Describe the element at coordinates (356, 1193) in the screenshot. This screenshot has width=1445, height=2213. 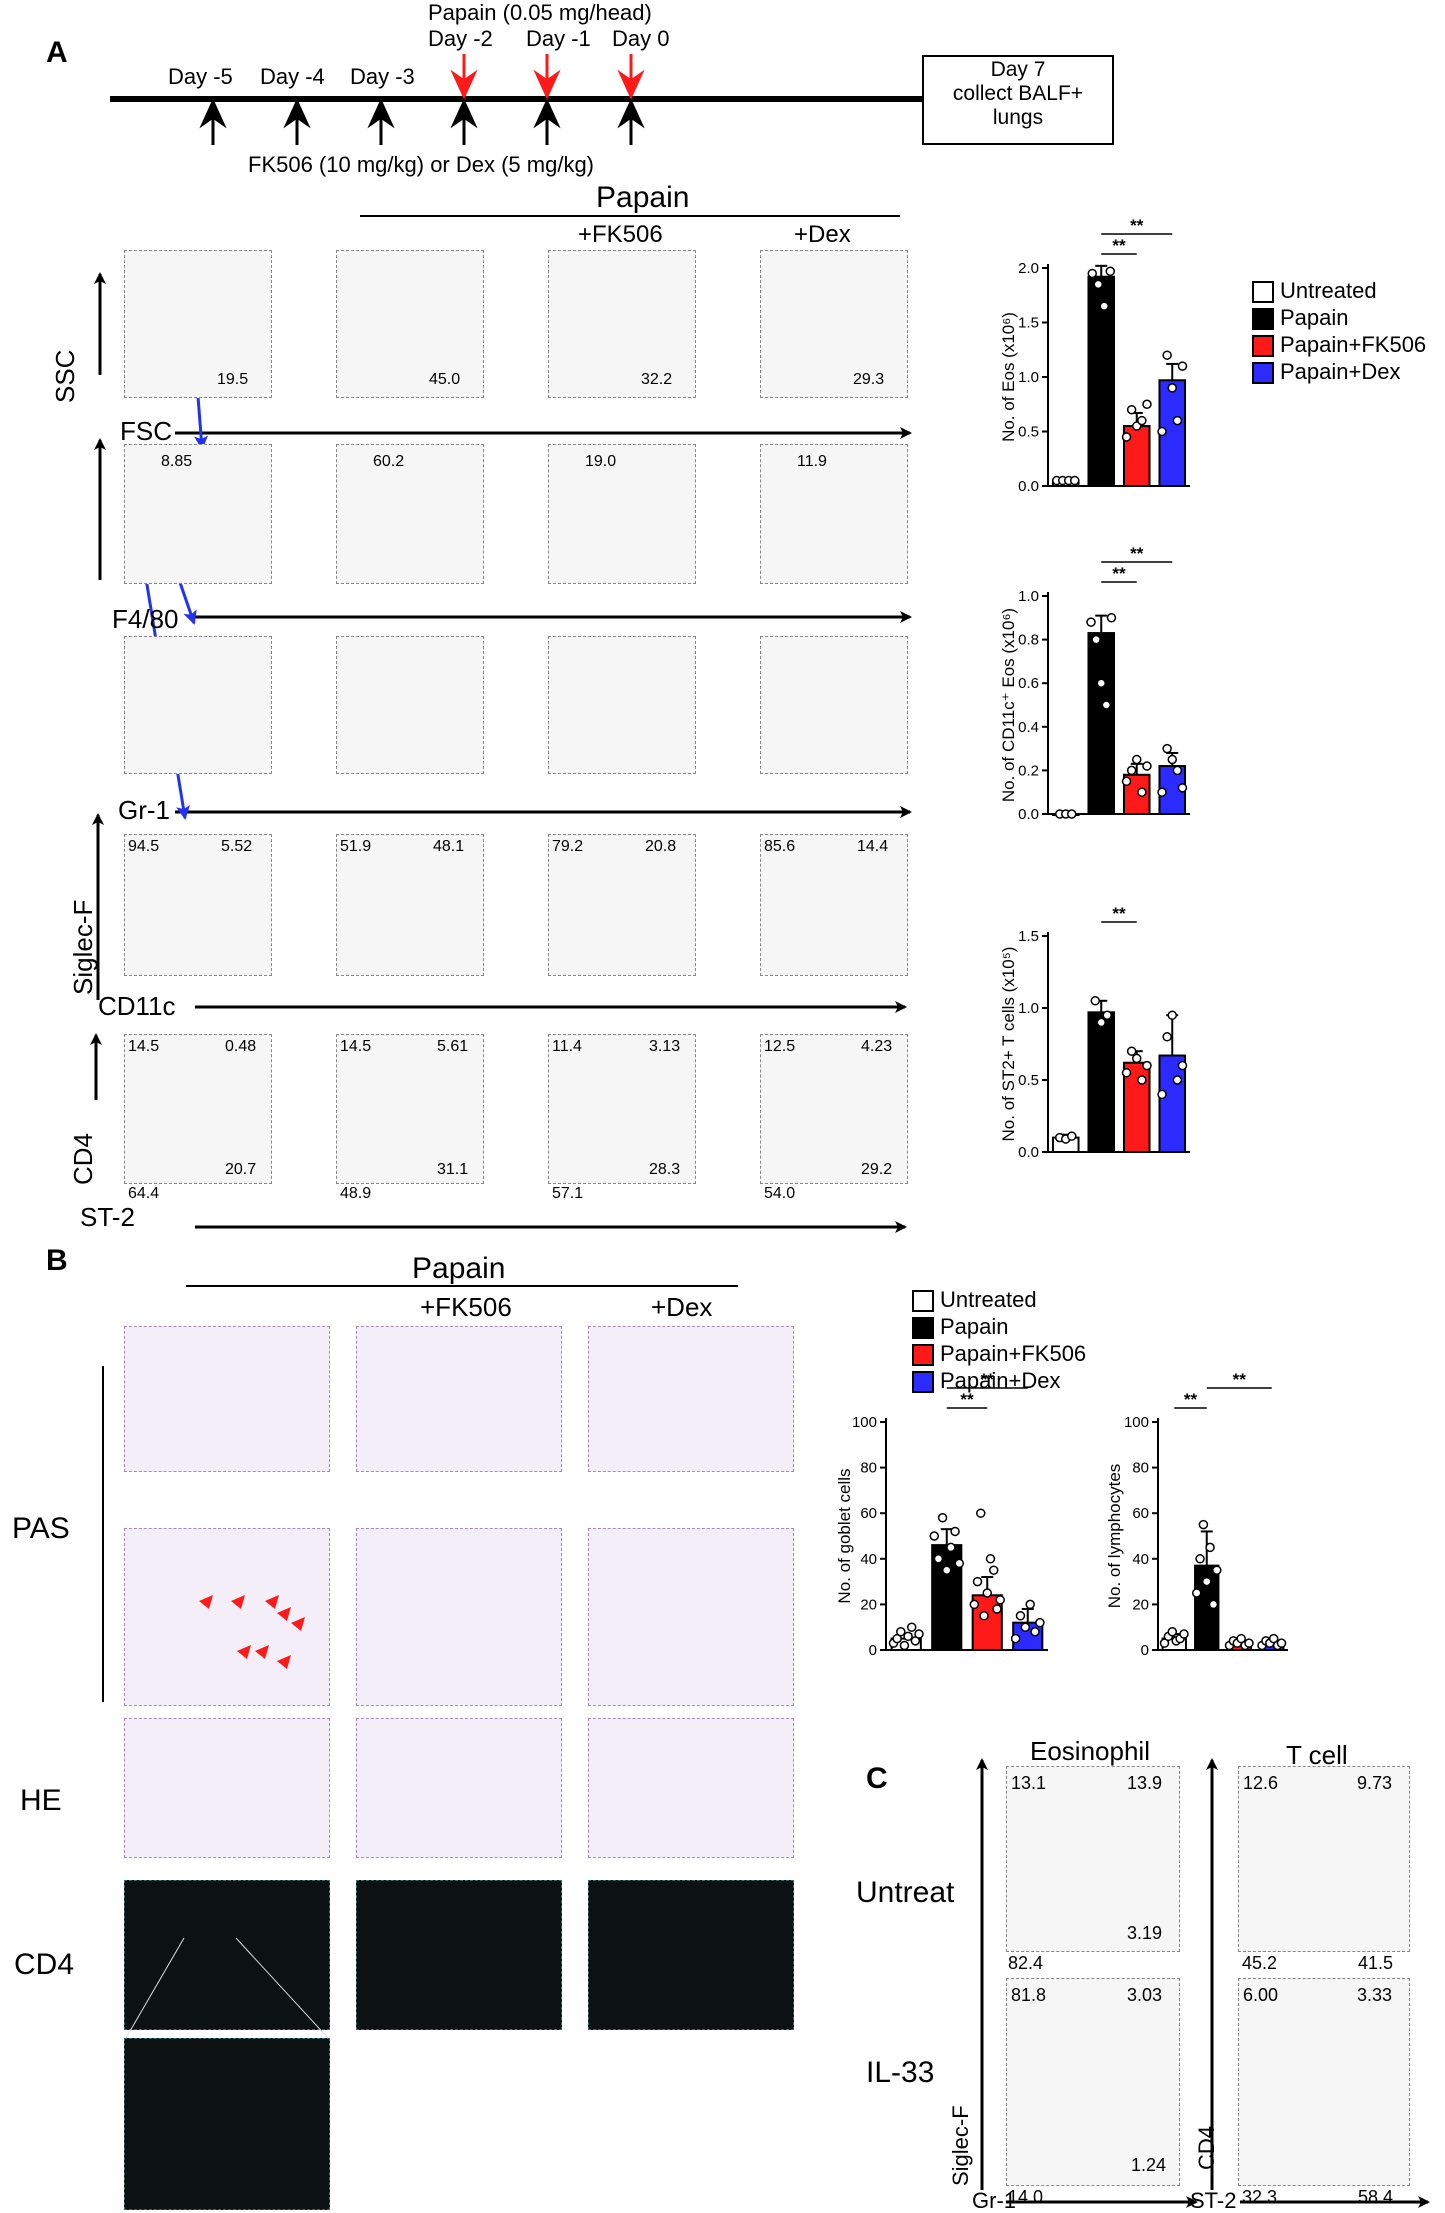
I see `quadrant-ll-papain: 48.9` at that location.